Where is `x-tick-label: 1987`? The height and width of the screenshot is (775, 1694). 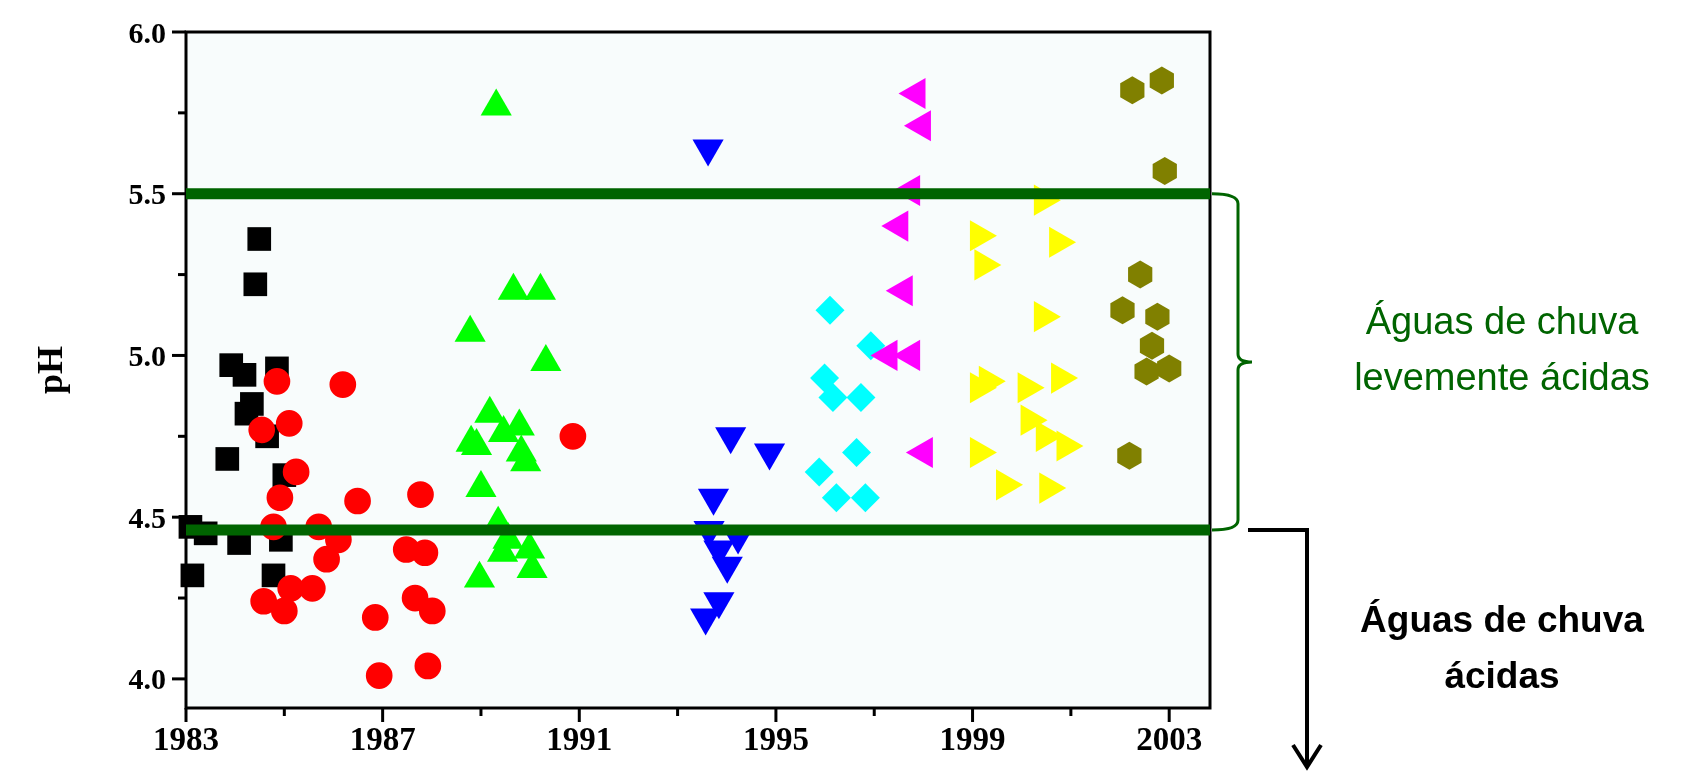
x-tick-label: 1987 is located at coordinates (382, 739).